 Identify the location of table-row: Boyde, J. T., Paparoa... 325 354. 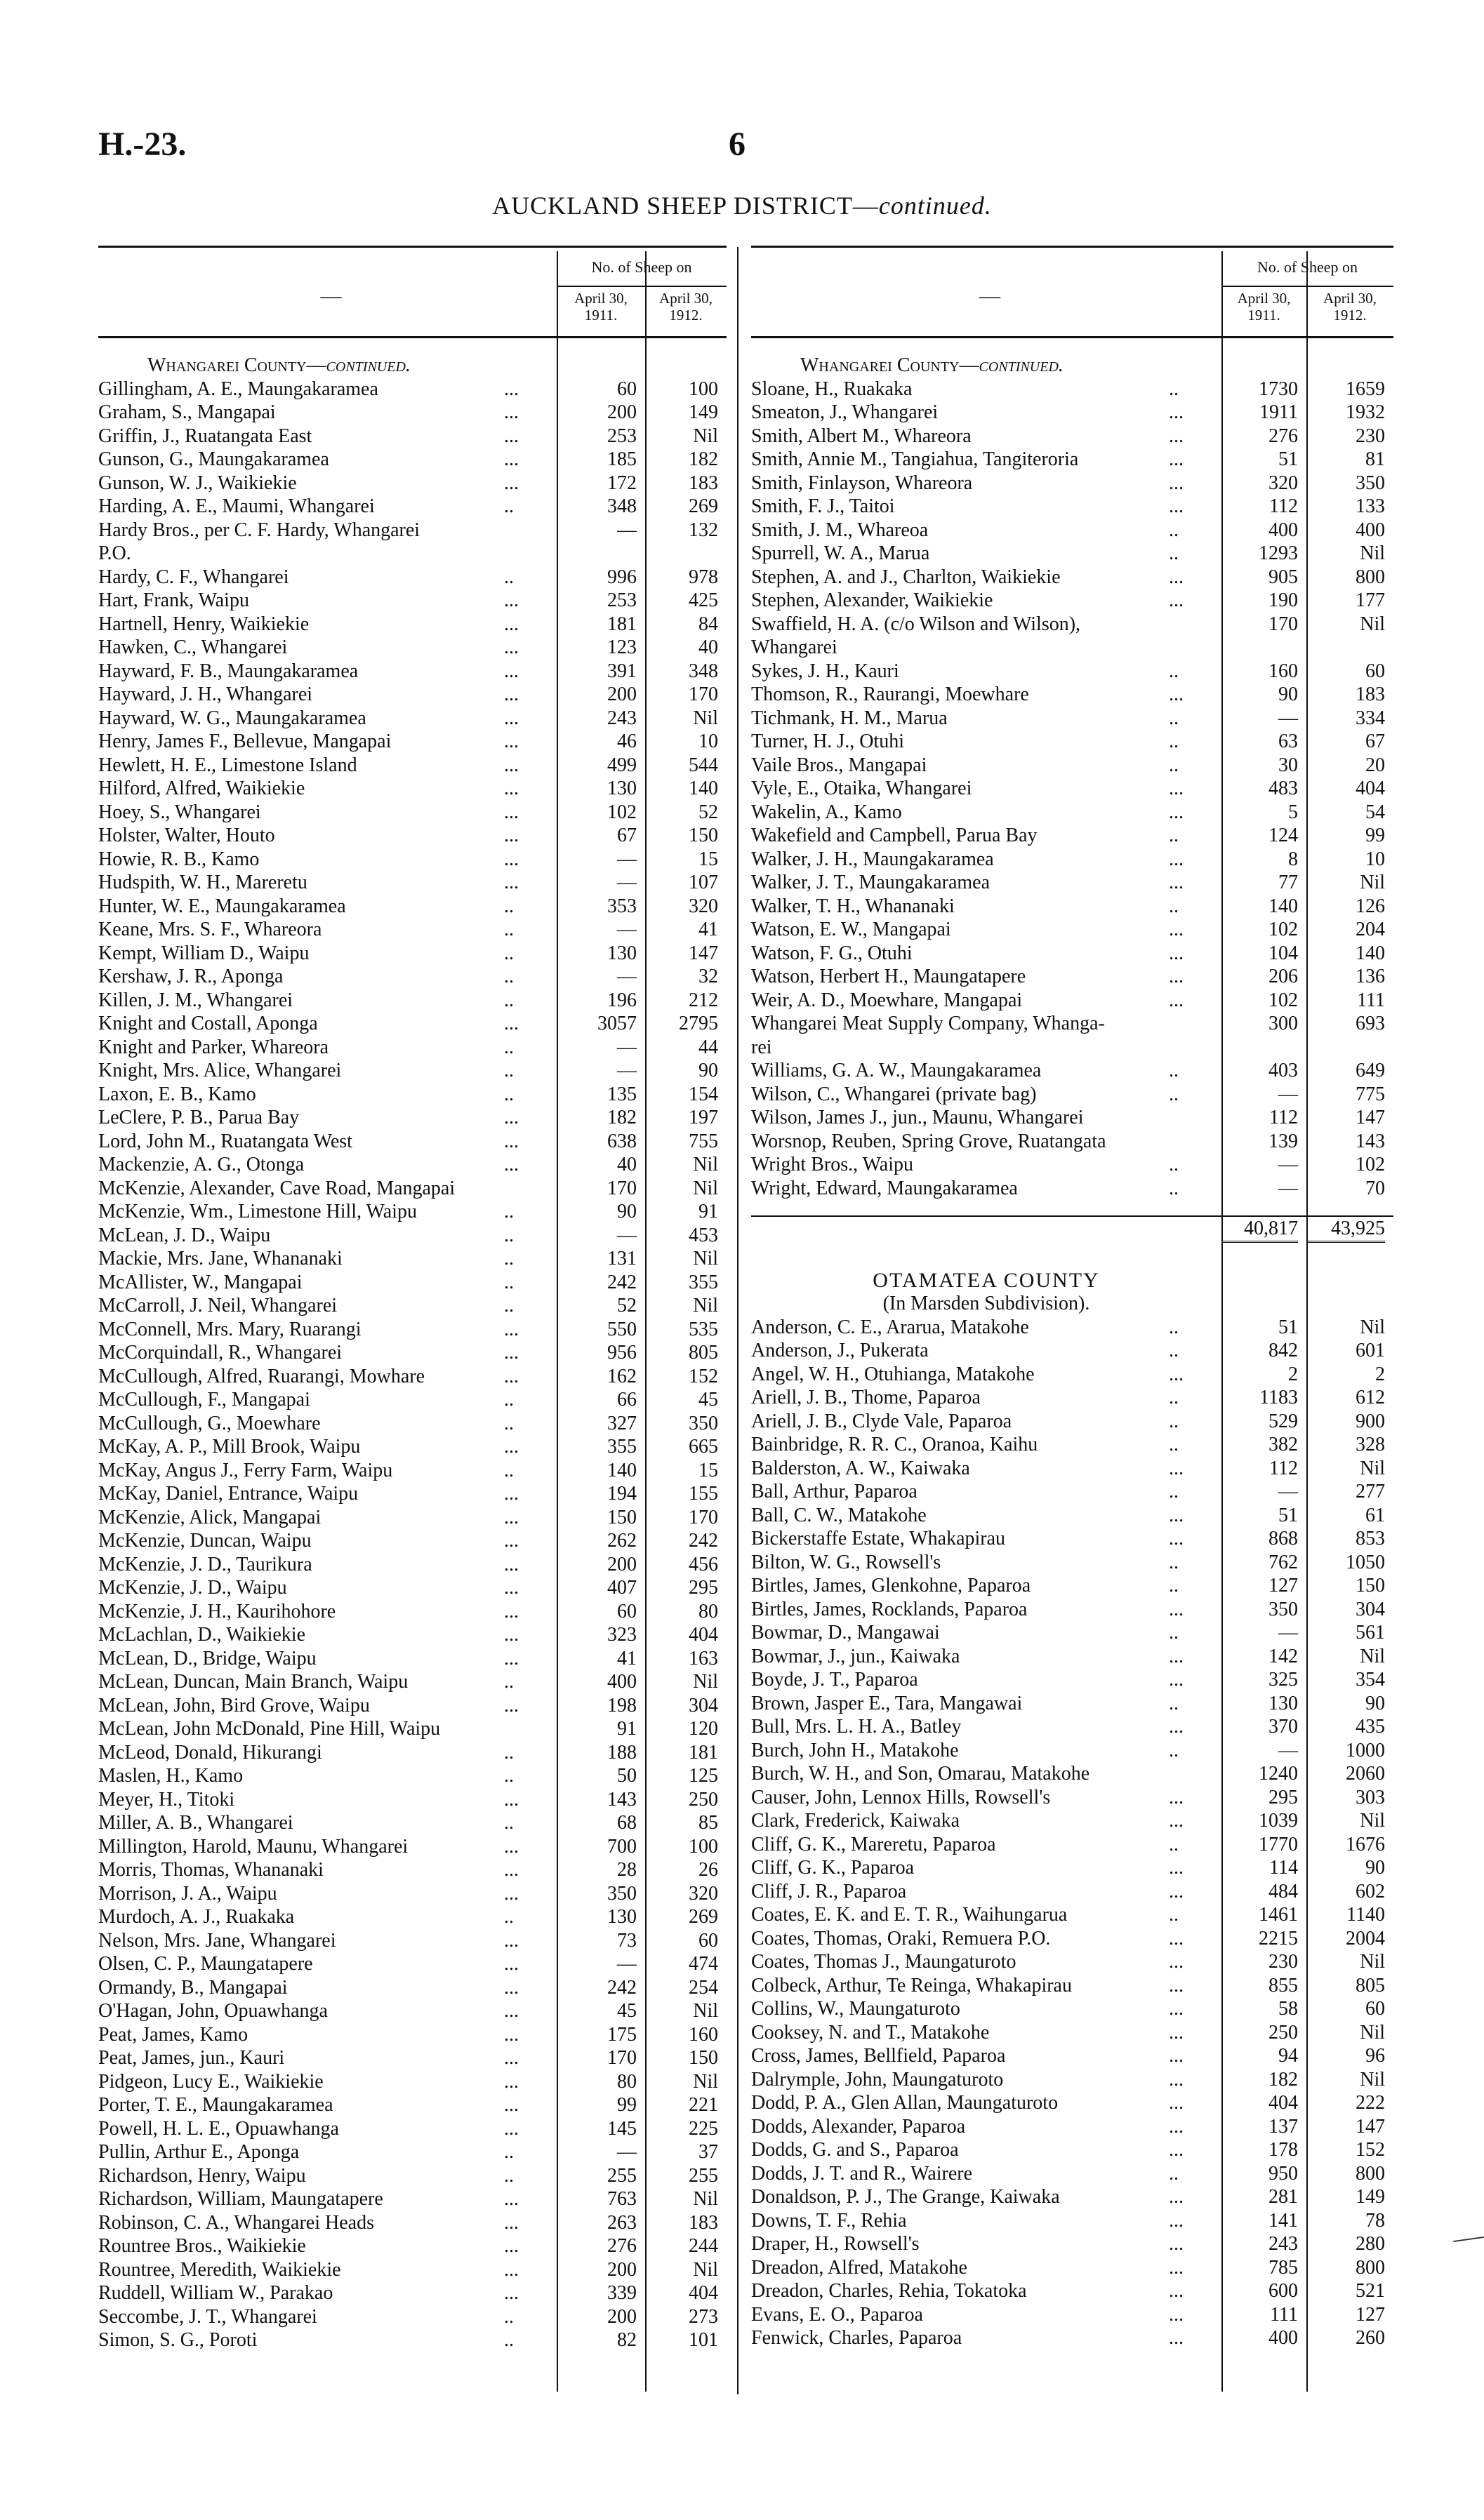
(1072, 1680).